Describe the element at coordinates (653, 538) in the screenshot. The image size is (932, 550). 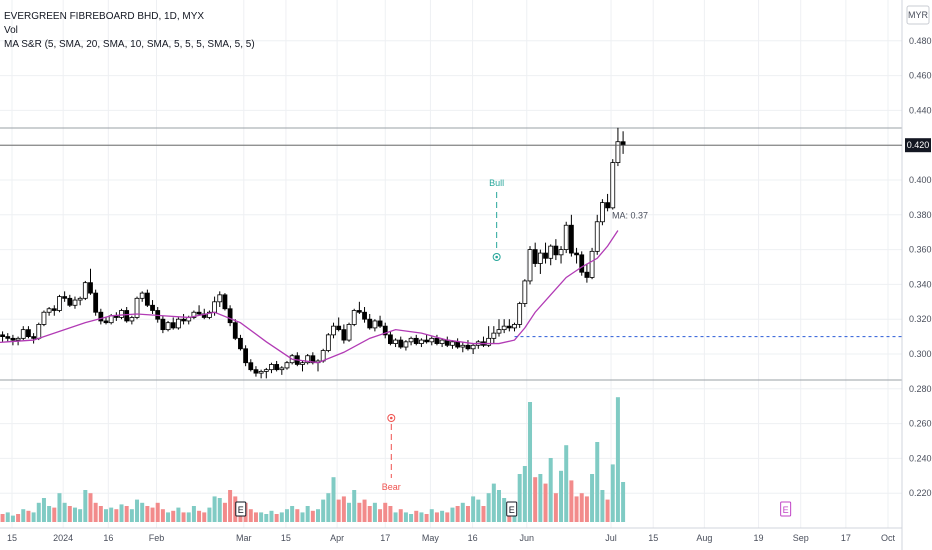
I see `time-tick-label: 15` at that location.